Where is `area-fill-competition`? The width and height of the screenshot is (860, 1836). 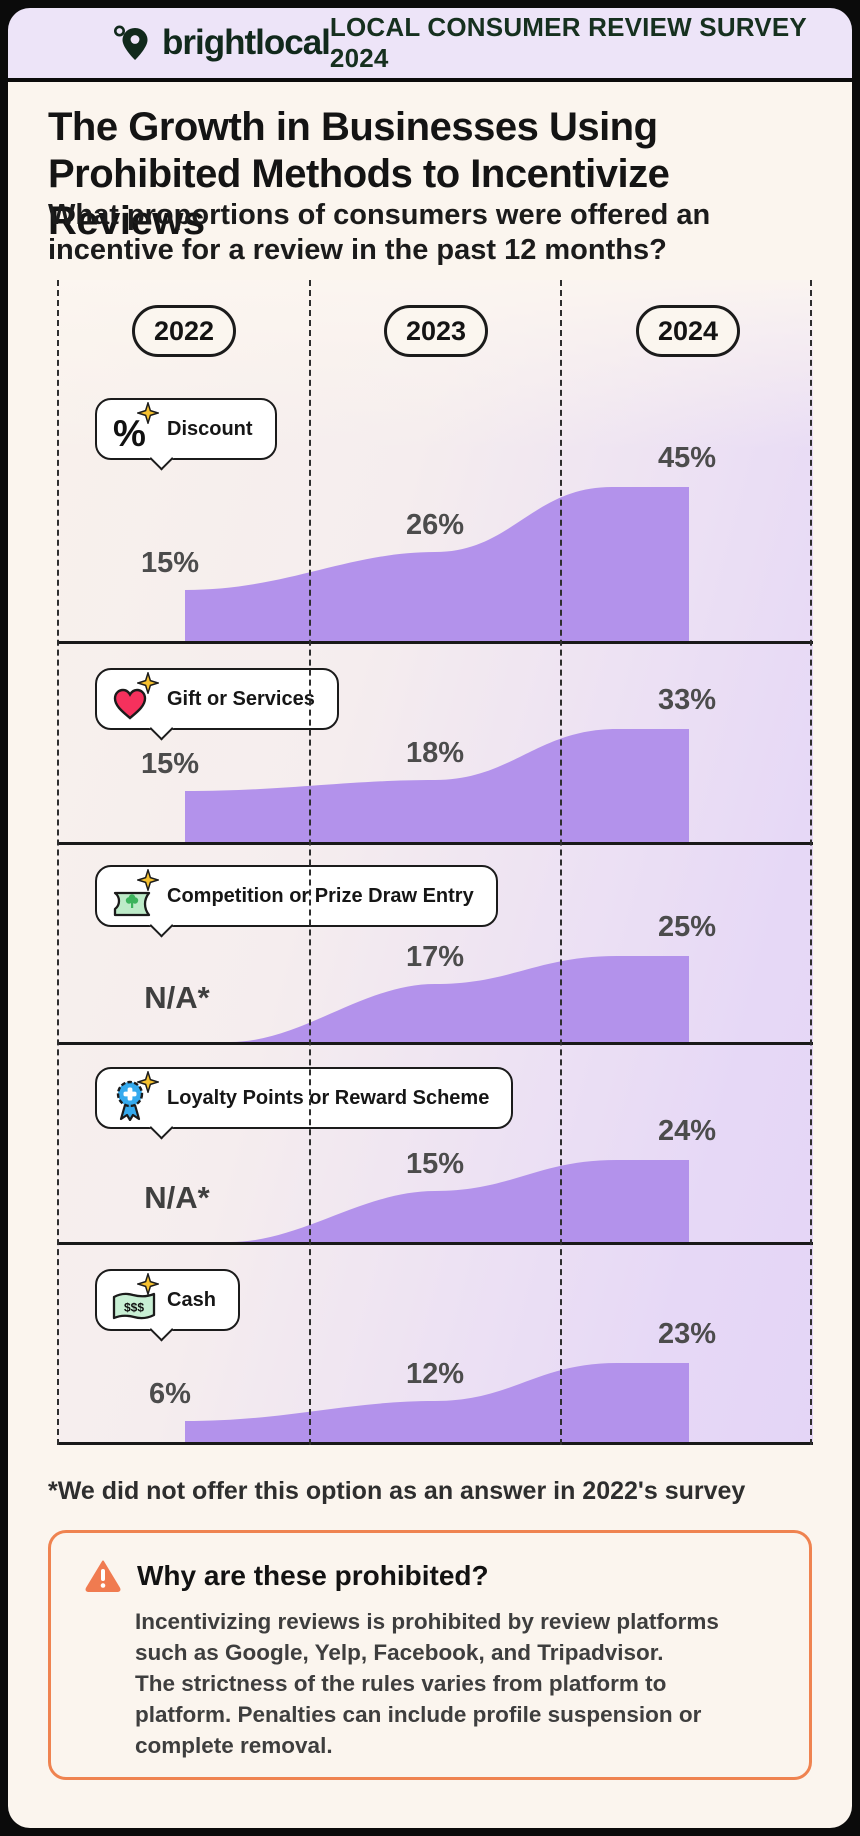 area-fill-competition is located at coordinates (459, 999).